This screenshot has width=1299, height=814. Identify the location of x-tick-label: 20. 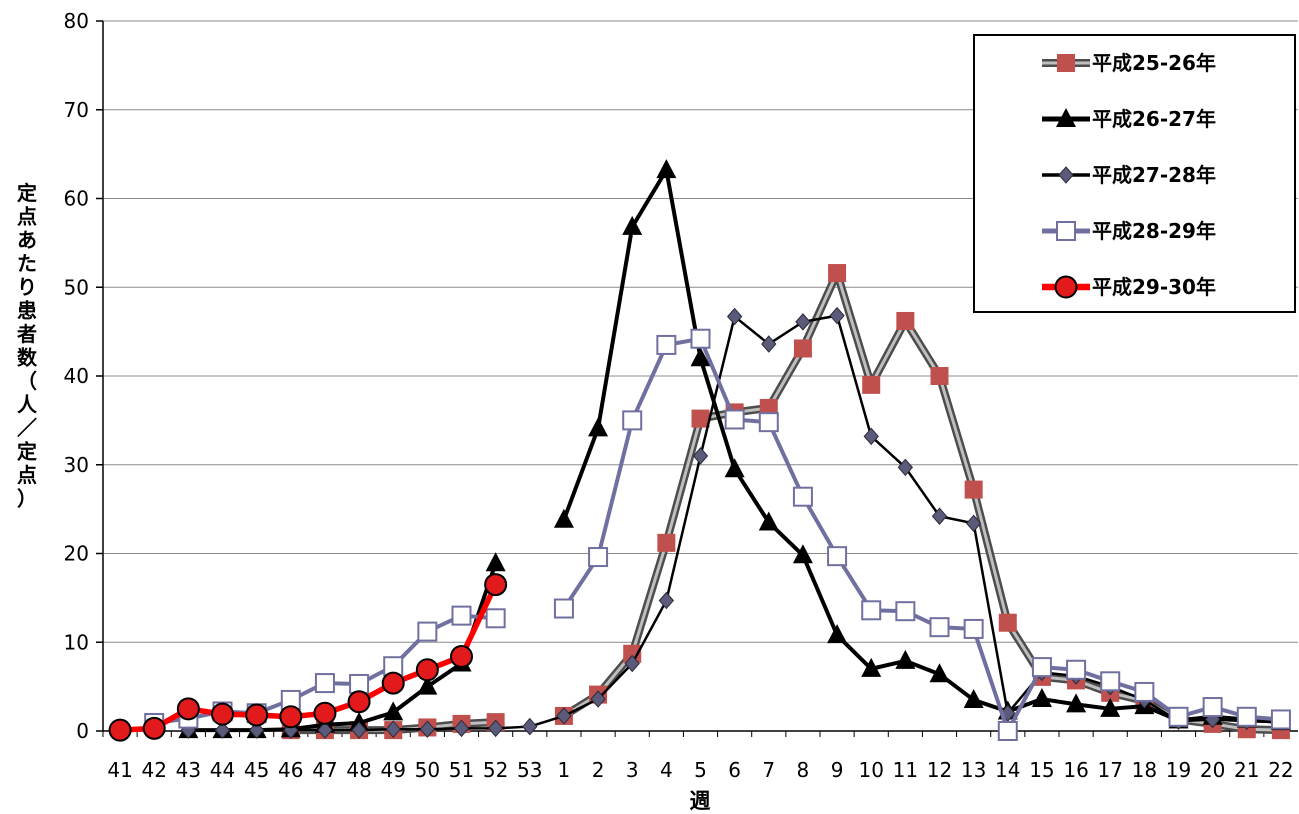
(1212, 770).